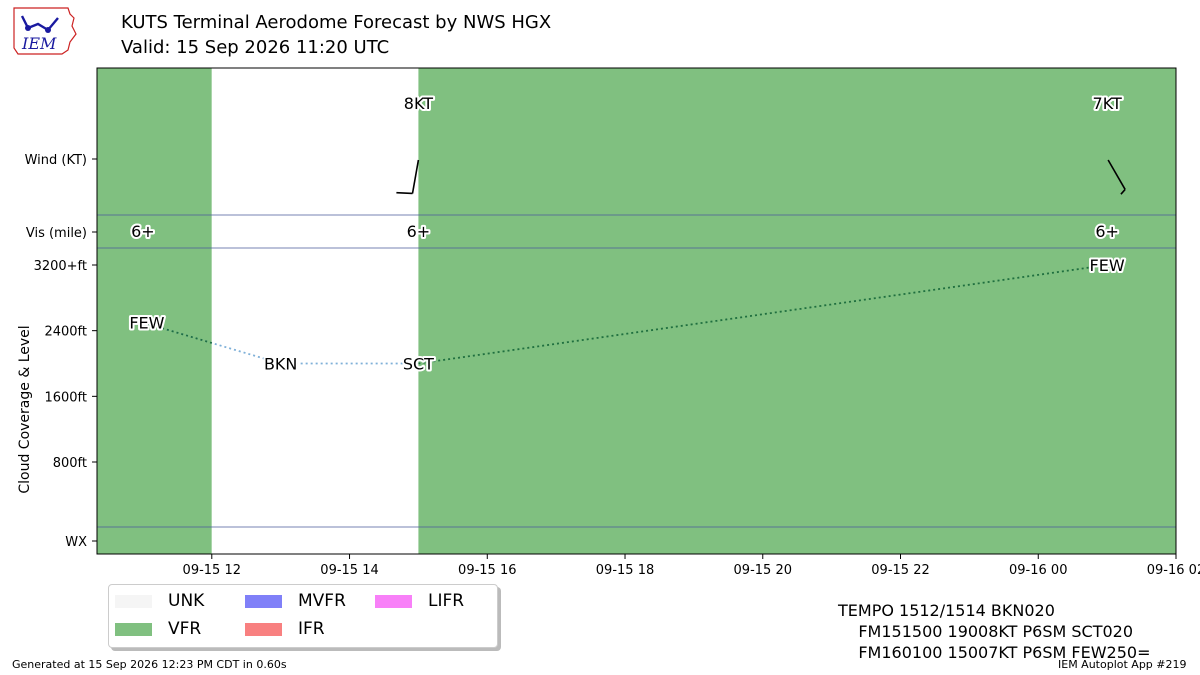 The width and height of the screenshot is (1200, 675). Describe the element at coordinates (311, 629) in the screenshot. I see `legend-label: IFR` at that location.